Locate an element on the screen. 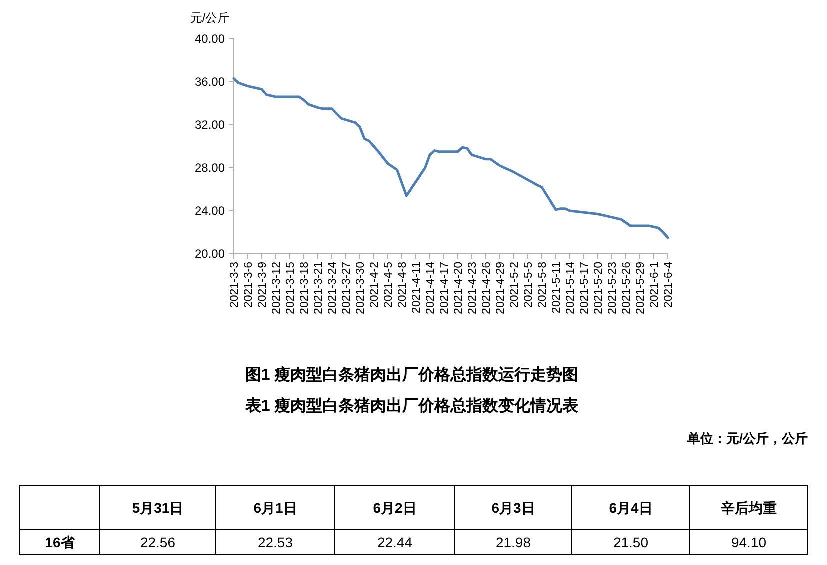 The width and height of the screenshot is (827, 565). category-label: 5月31日 is located at coordinates (158, 508).